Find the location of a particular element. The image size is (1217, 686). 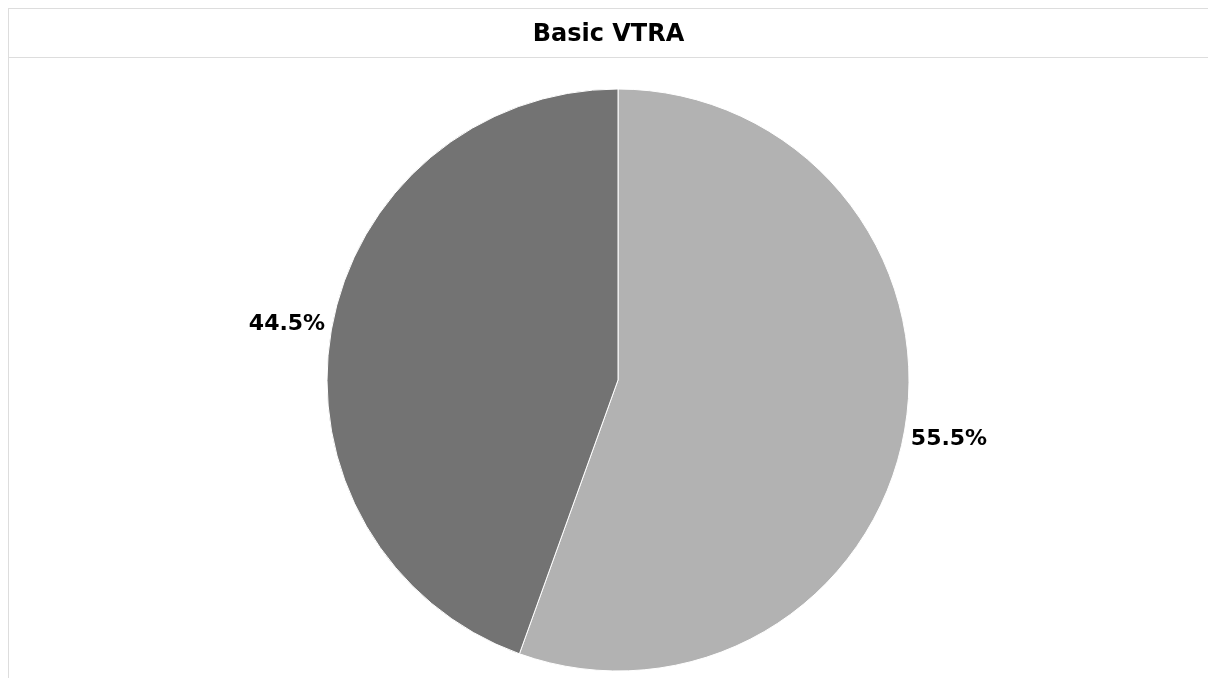

data-label: 55.5% is located at coordinates (949, 438).